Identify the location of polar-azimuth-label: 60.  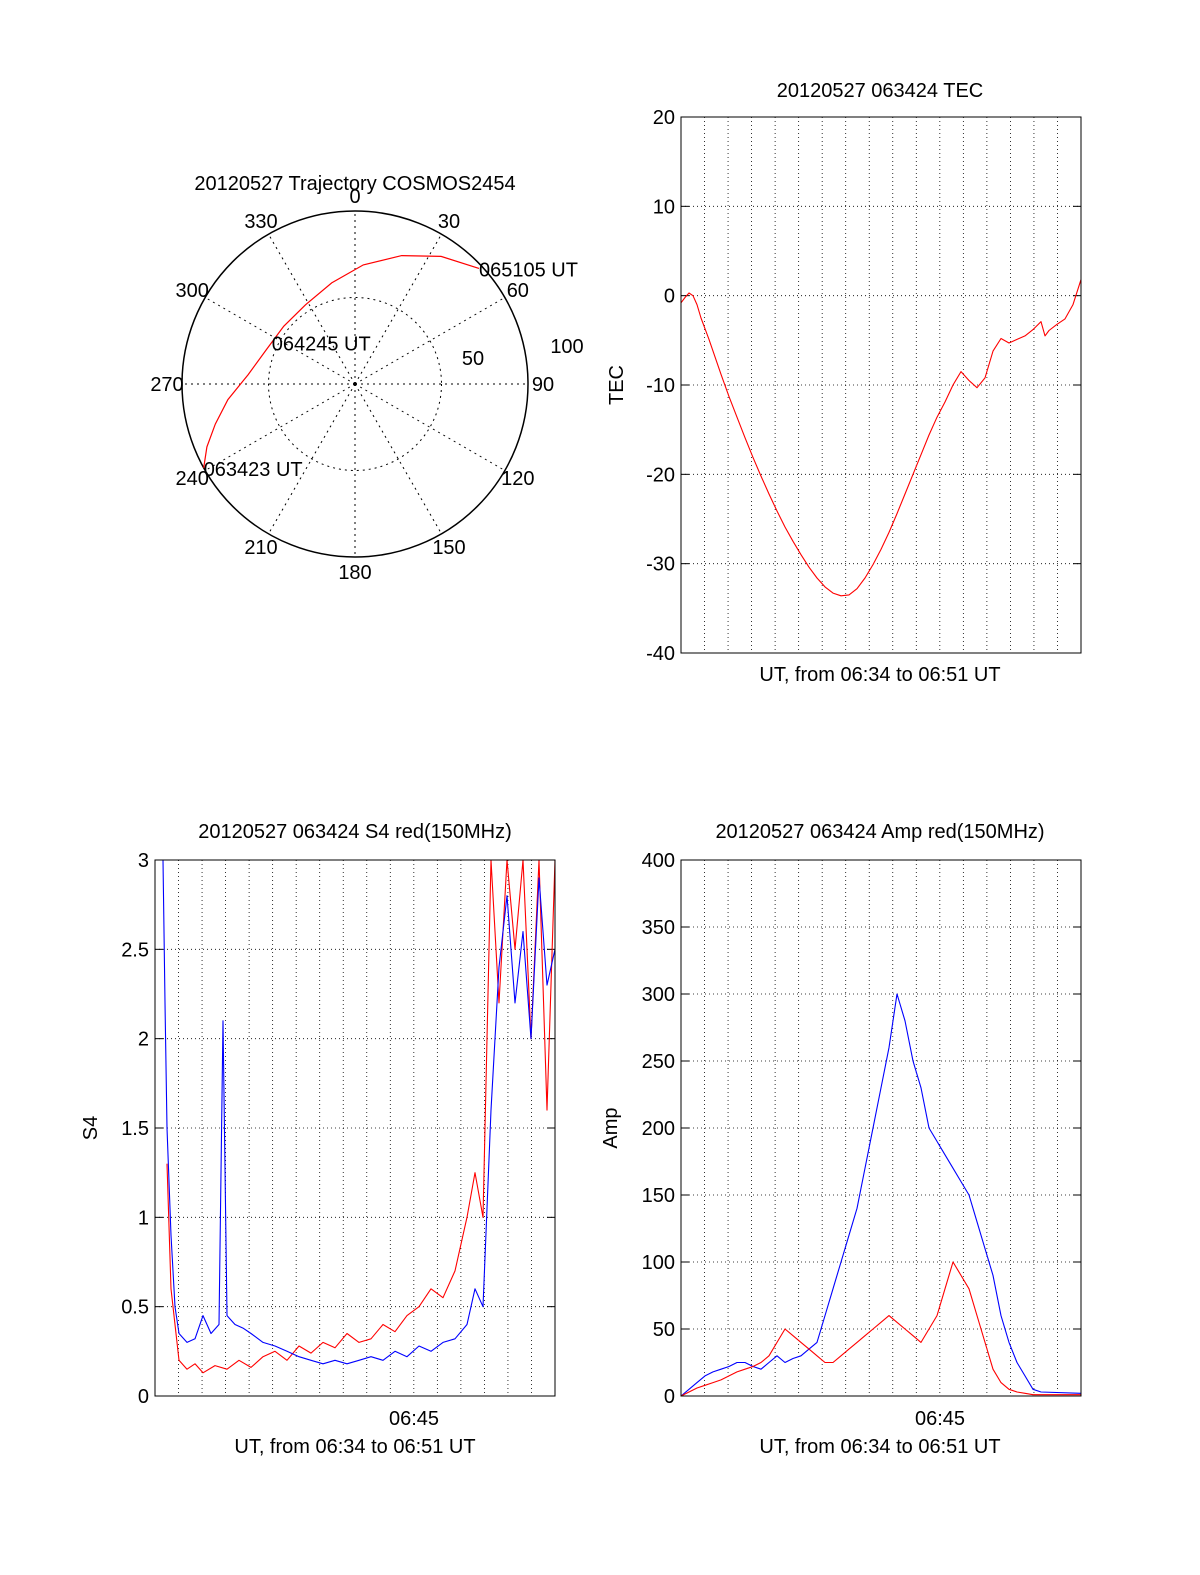
(518, 291).